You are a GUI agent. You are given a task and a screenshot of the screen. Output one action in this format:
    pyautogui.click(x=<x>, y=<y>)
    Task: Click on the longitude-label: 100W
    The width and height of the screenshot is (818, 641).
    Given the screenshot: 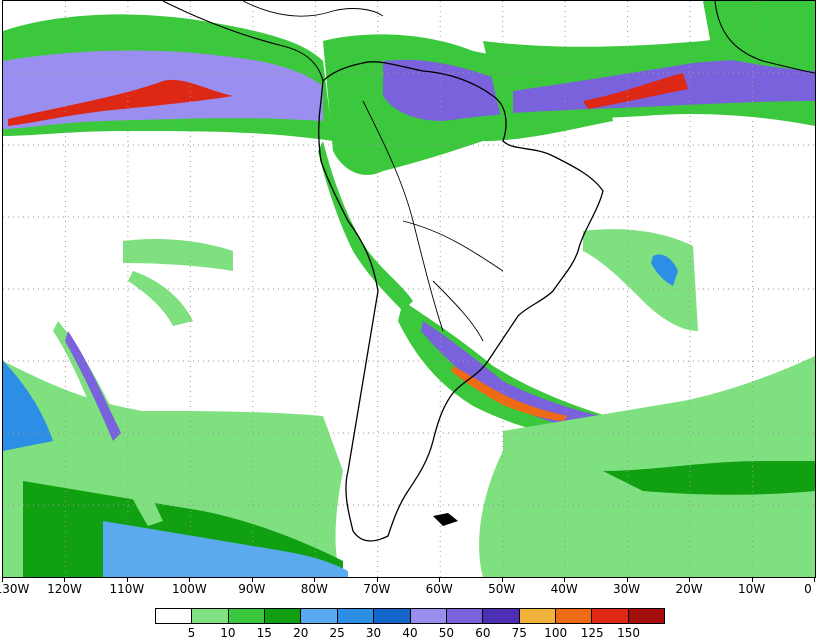 What is the action you would take?
    pyautogui.click(x=189, y=589)
    